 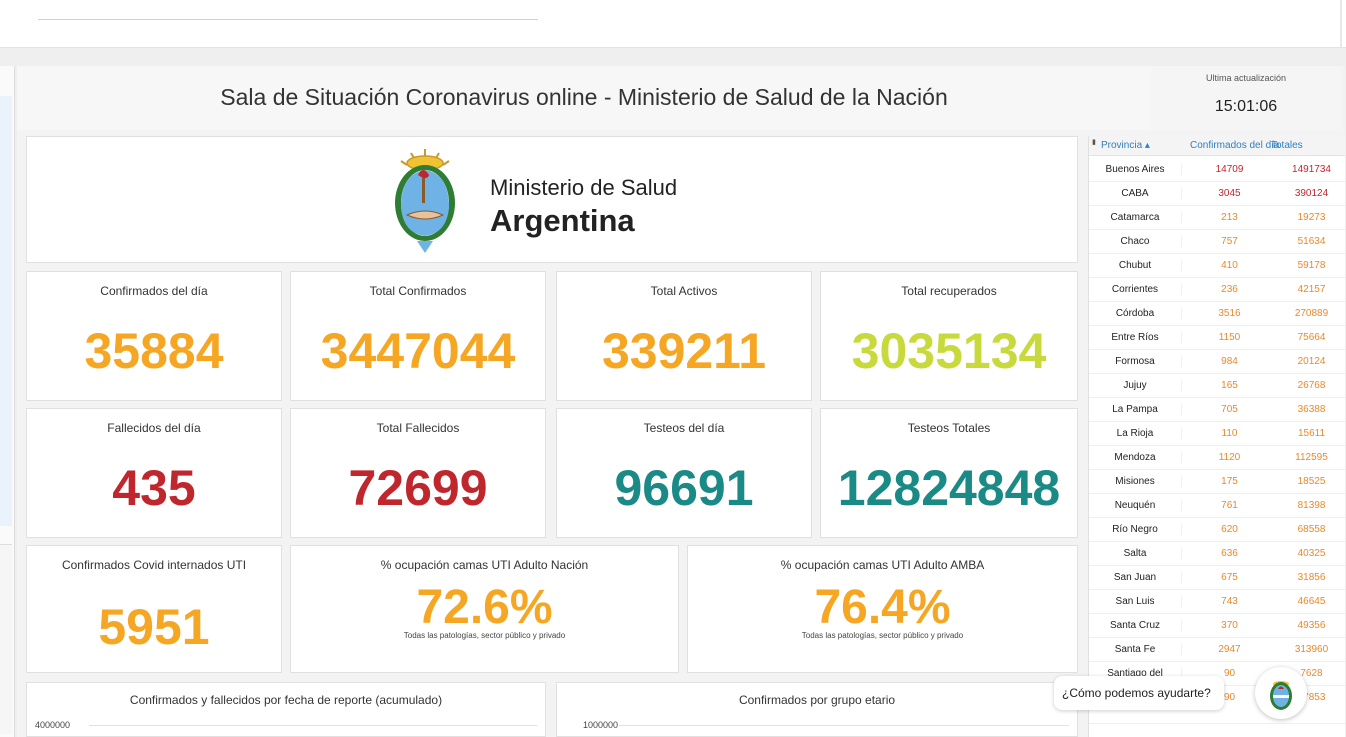 What do you see at coordinates (1217, 578) in the screenshot?
I see `table-row: San Juan 675 31856` at bounding box center [1217, 578].